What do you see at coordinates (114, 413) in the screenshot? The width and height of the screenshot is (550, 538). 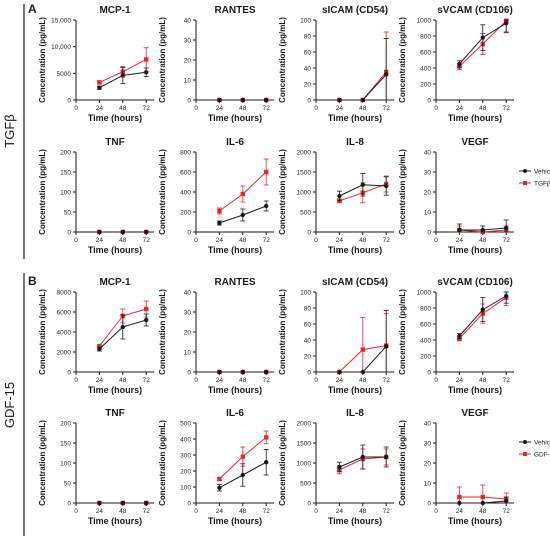 I see `chart-title: TNF` at bounding box center [114, 413].